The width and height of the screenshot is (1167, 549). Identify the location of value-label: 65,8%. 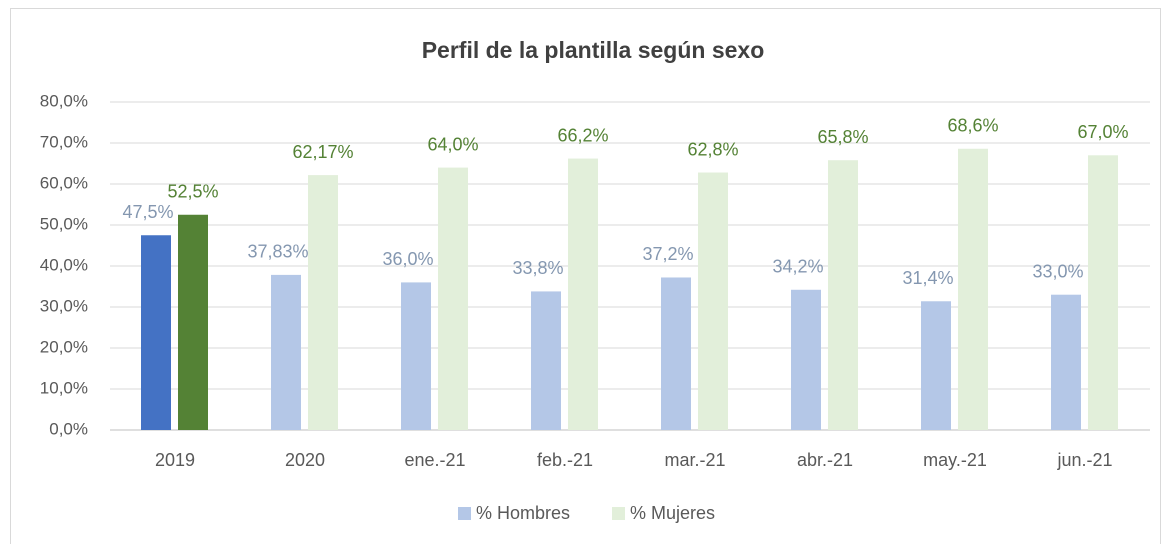
(842, 137).